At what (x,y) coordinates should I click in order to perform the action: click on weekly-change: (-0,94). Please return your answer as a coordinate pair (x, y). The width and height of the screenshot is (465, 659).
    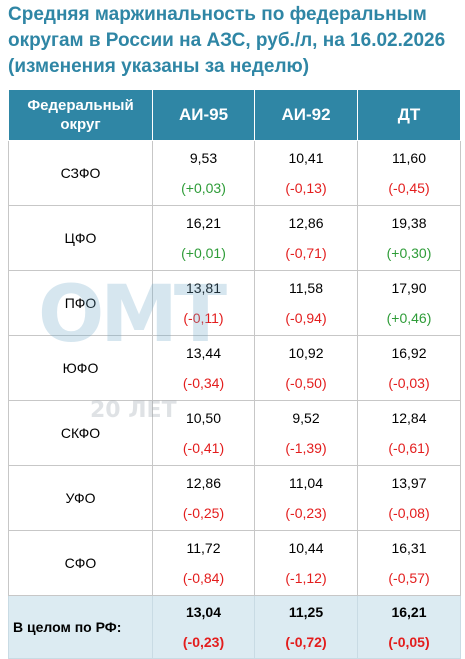
    Looking at the image, I should click on (306, 318).